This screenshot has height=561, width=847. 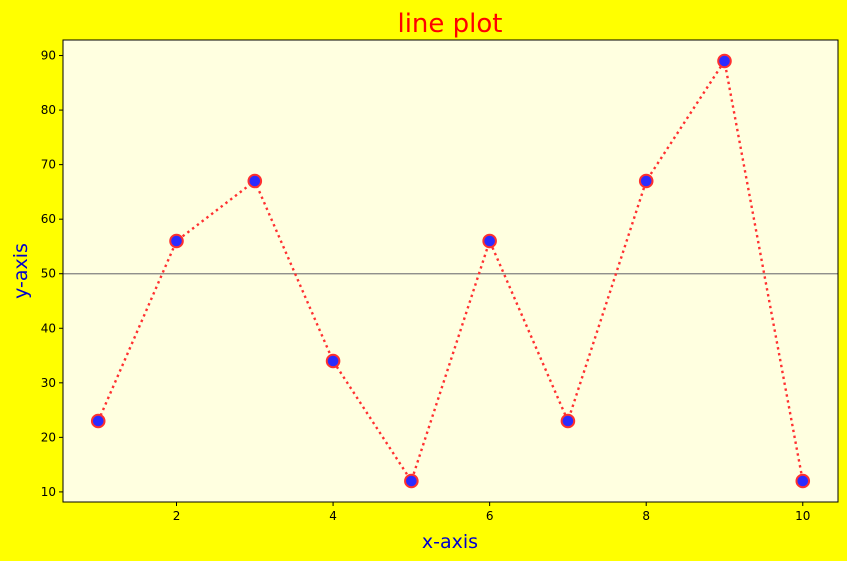 I want to click on y-tick-label: 60, so click(x=48, y=219).